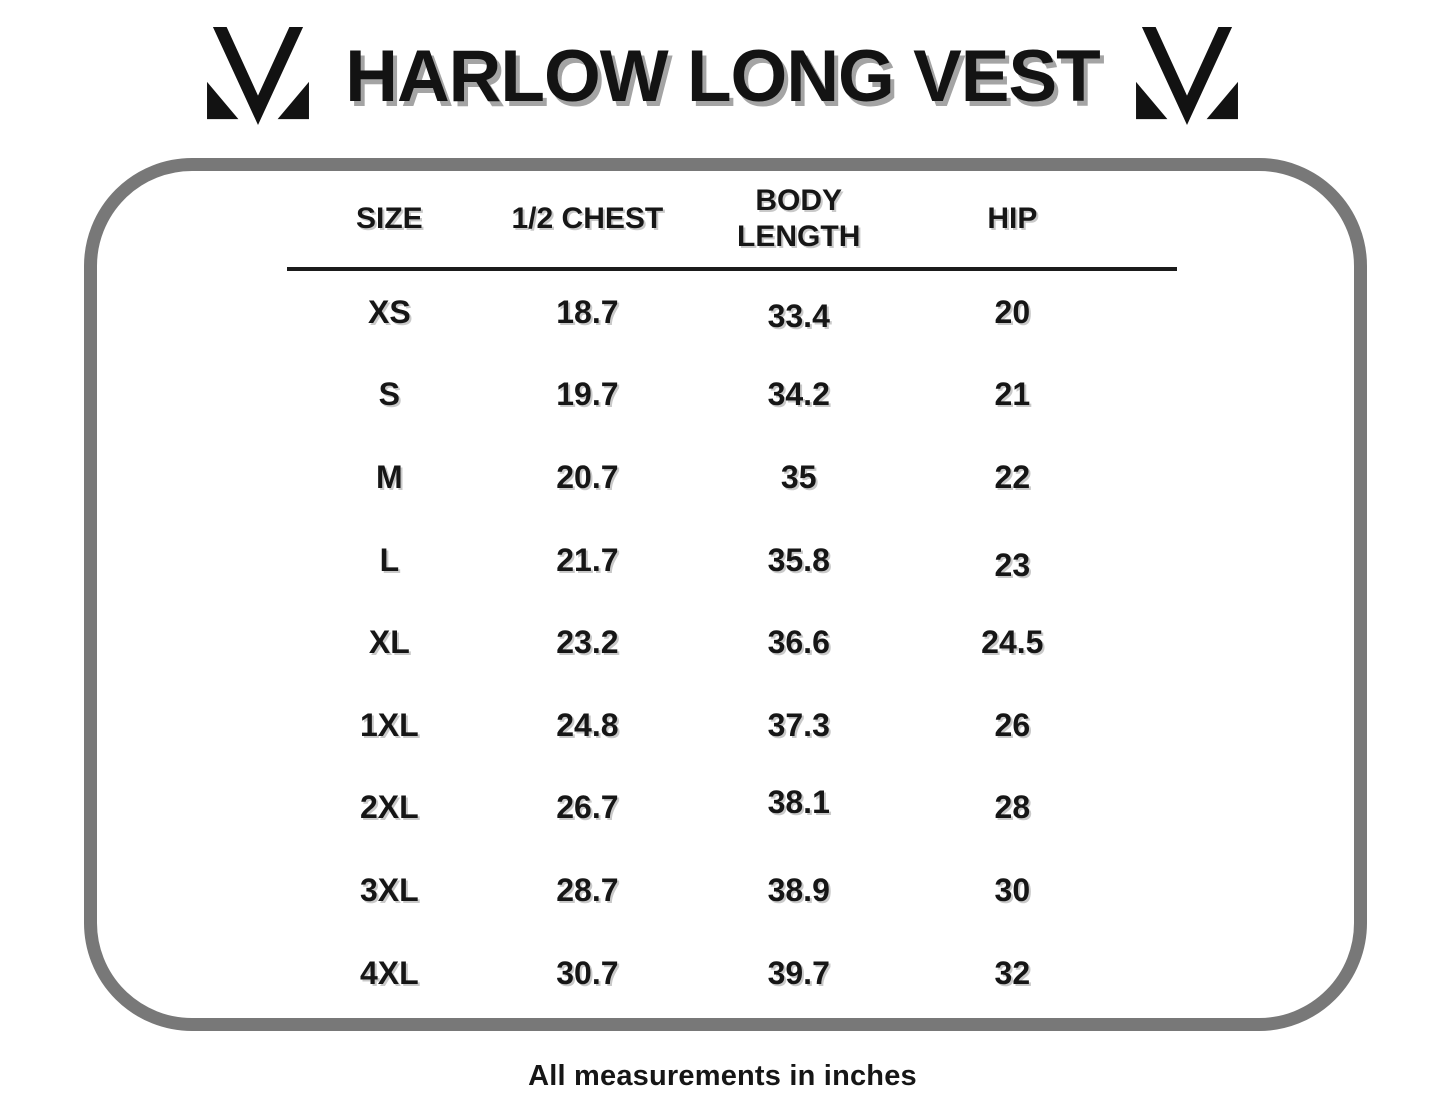 The width and height of the screenshot is (1445, 1116). What do you see at coordinates (798, 972) in the screenshot?
I see `body-length-value: 39.7` at bounding box center [798, 972].